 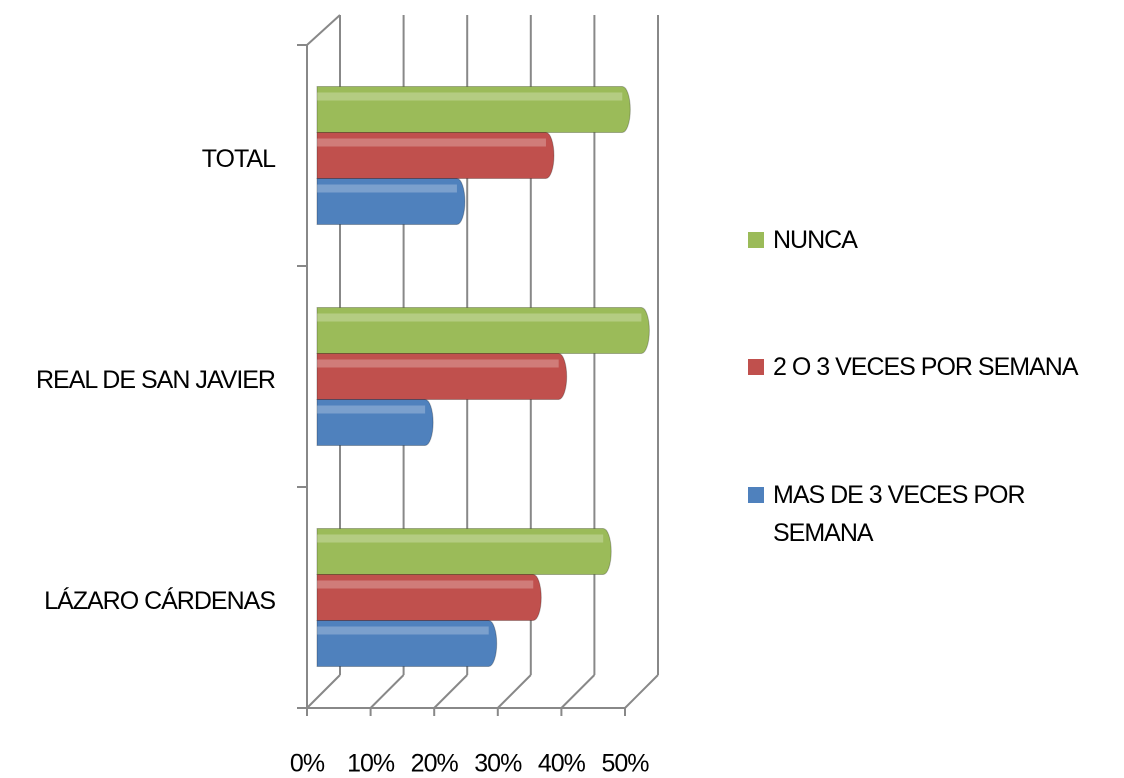 What do you see at coordinates (307, 764) in the screenshot?
I see `x-tick-label: 0%` at bounding box center [307, 764].